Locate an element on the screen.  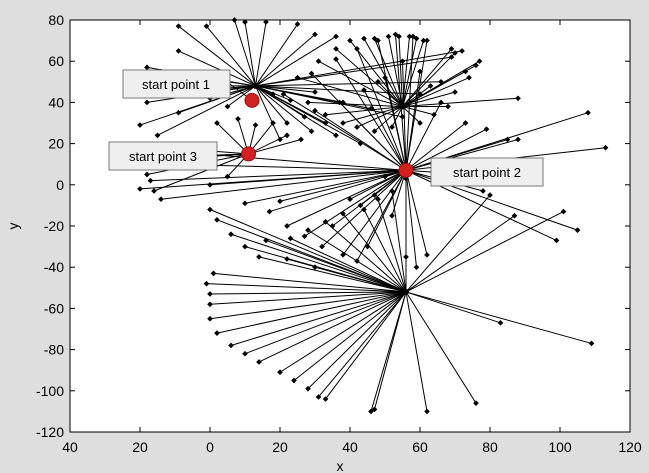
start-point-3-box is located at coordinates (163, 156).